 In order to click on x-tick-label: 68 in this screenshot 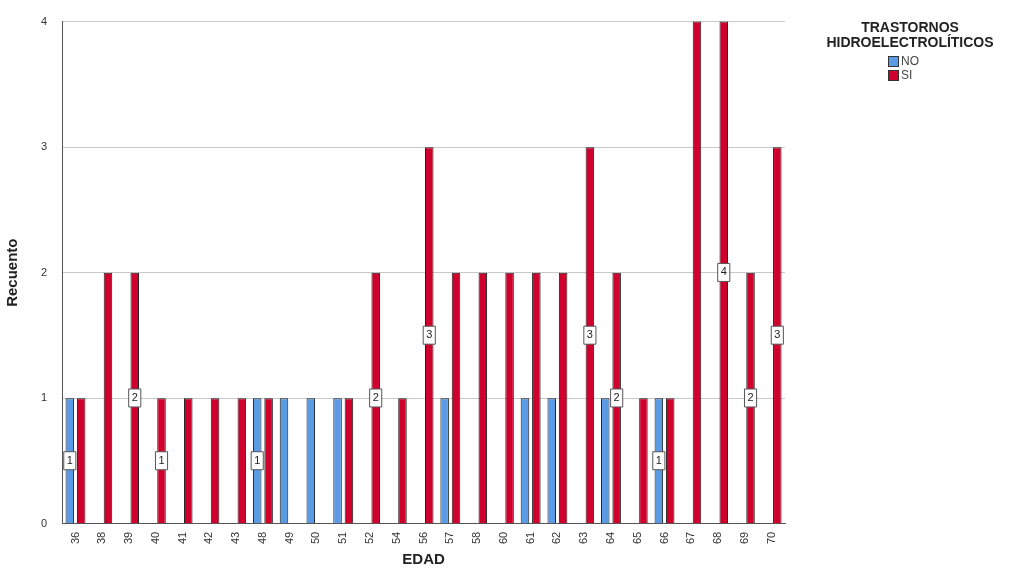, I will do `click(717, 538)`.